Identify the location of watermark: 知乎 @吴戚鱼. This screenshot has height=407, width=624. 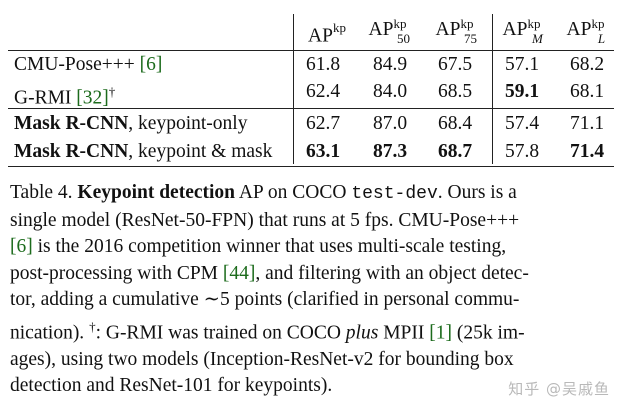
(559, 389).